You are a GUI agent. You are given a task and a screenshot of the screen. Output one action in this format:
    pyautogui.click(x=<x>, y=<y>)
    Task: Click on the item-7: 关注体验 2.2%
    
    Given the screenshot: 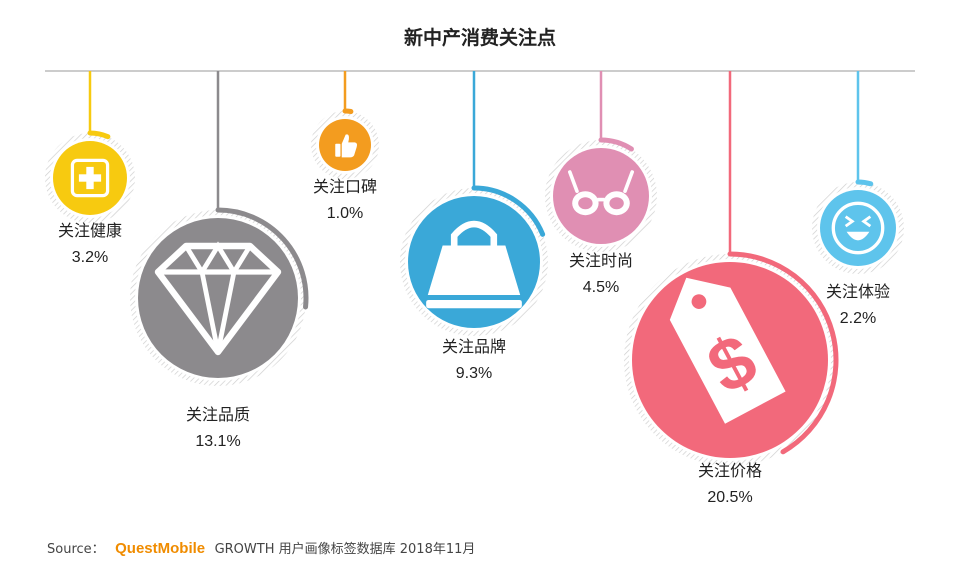 What is the action you would take?
    pyautogui.click(x=858, y=199)
    